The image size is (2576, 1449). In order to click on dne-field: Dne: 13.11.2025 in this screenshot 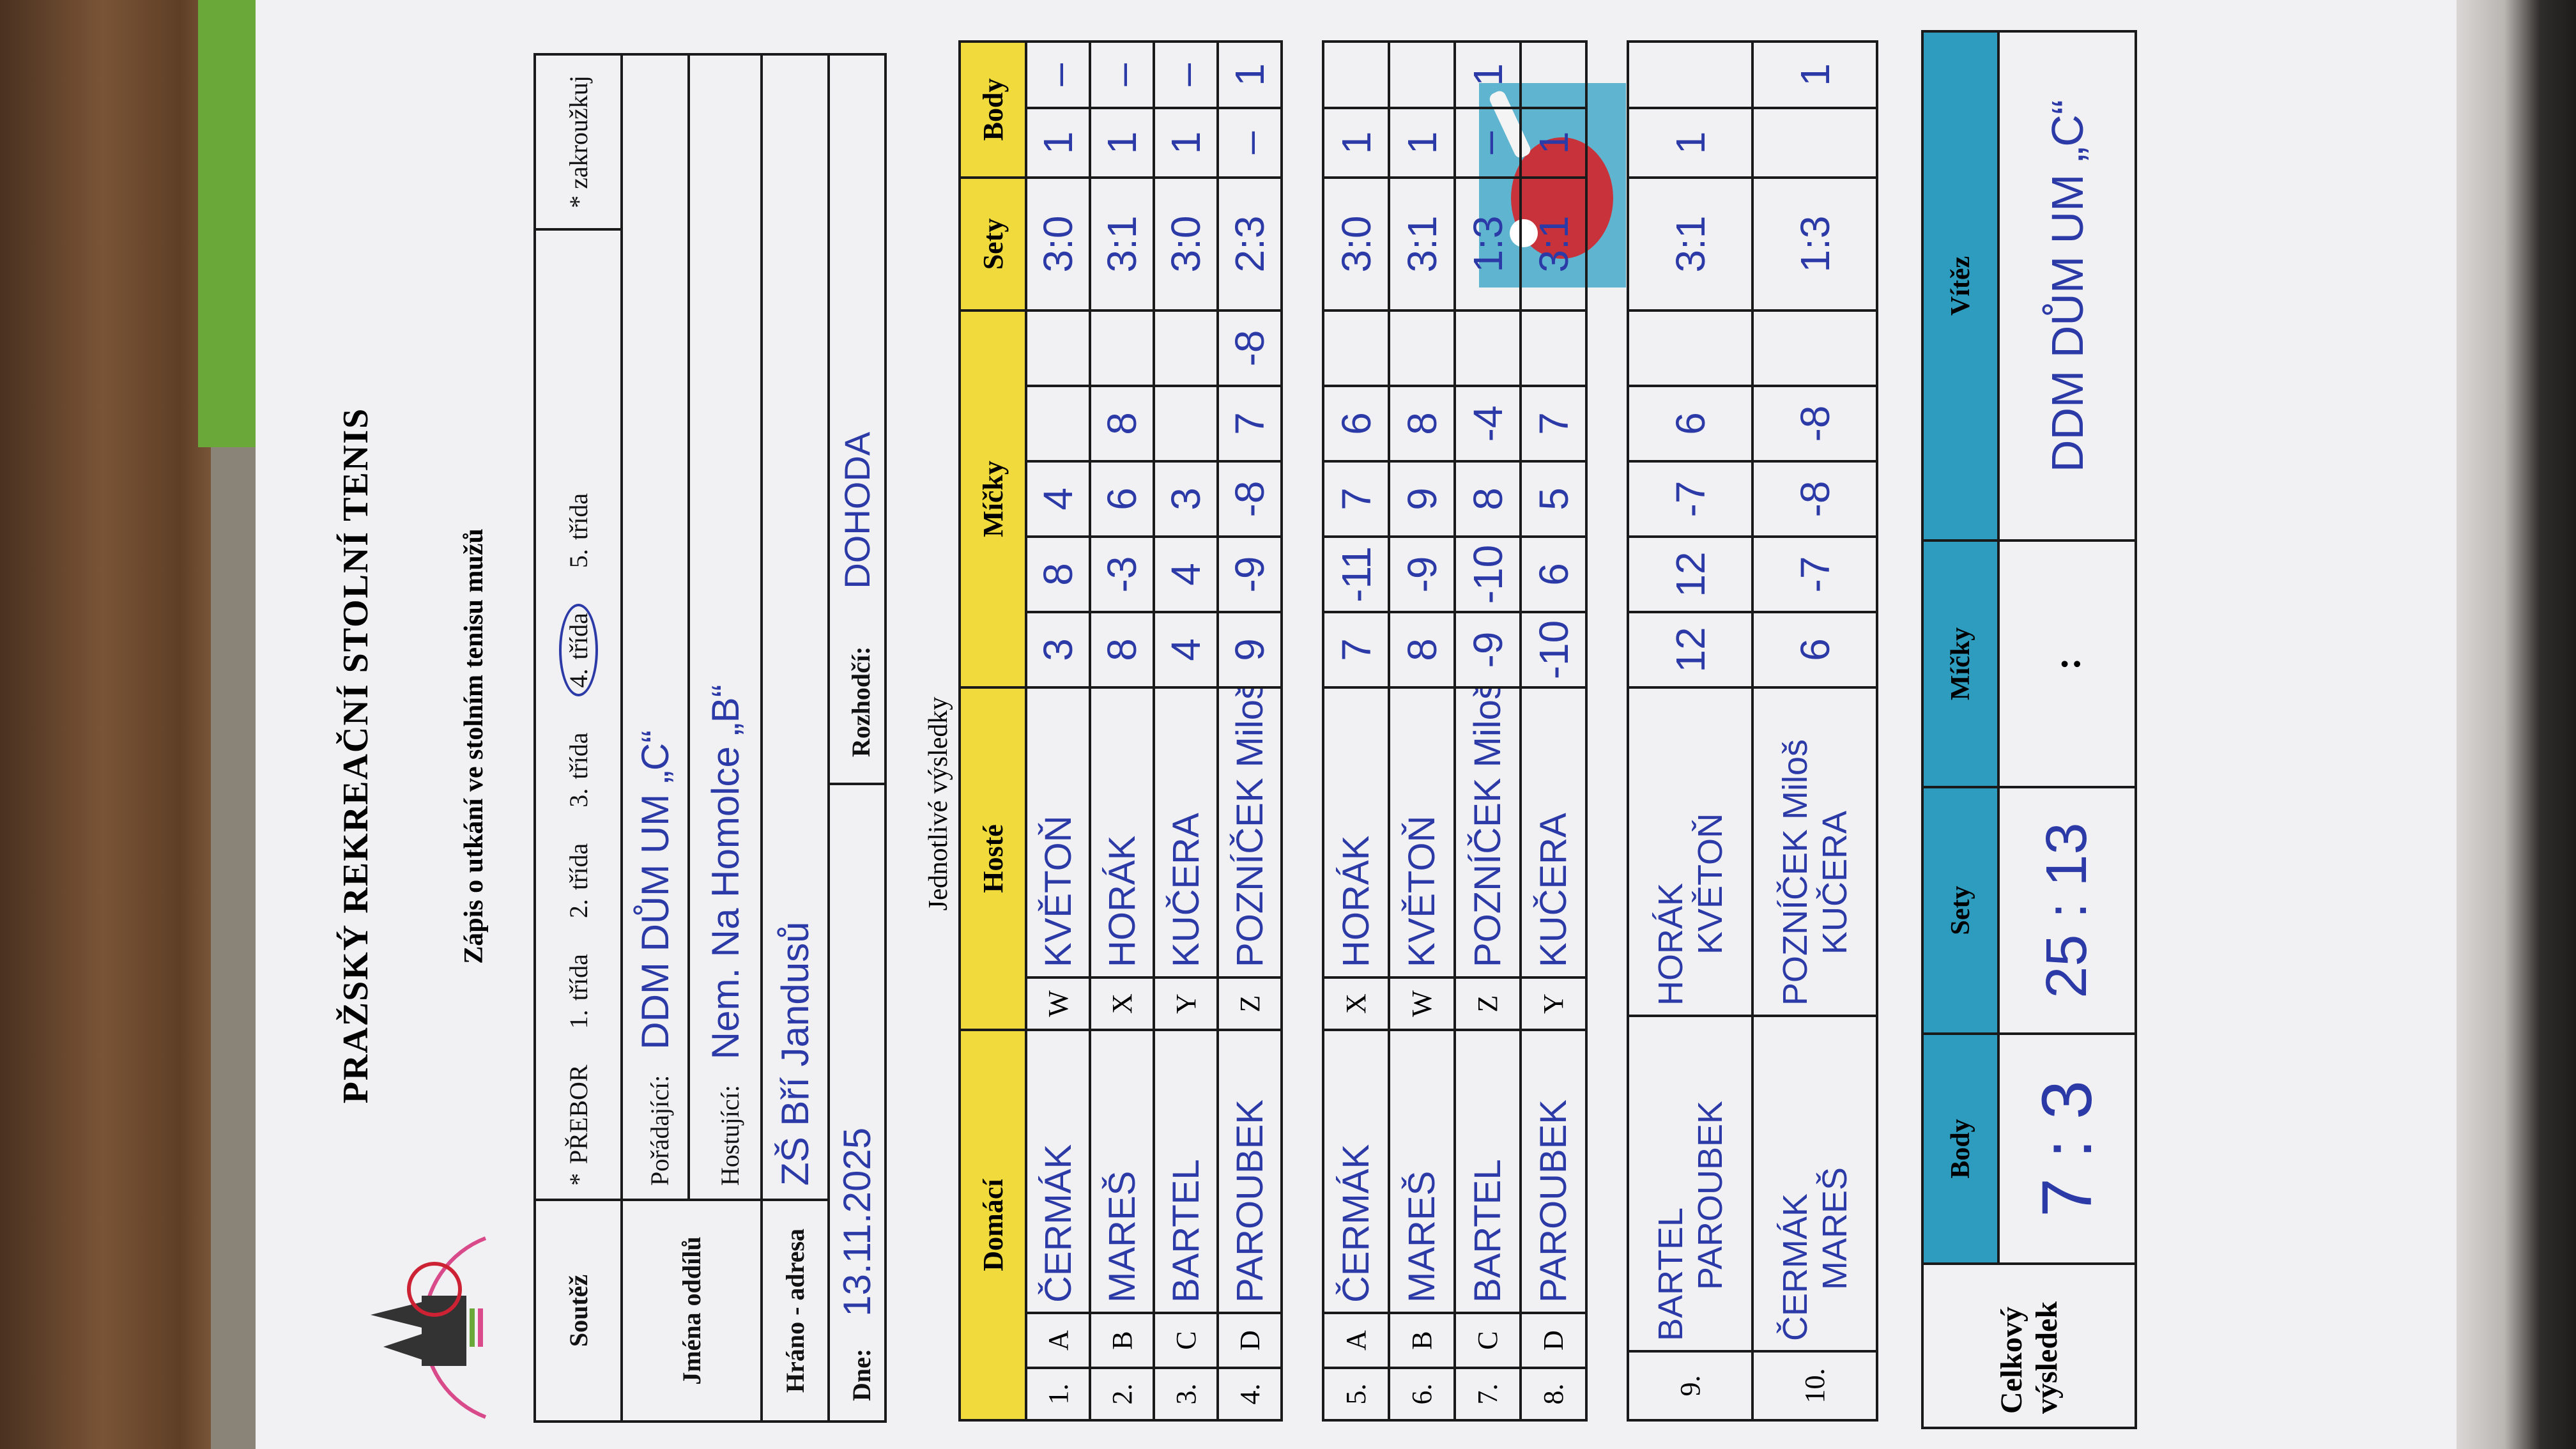, I will do `click(857, 1103)`.